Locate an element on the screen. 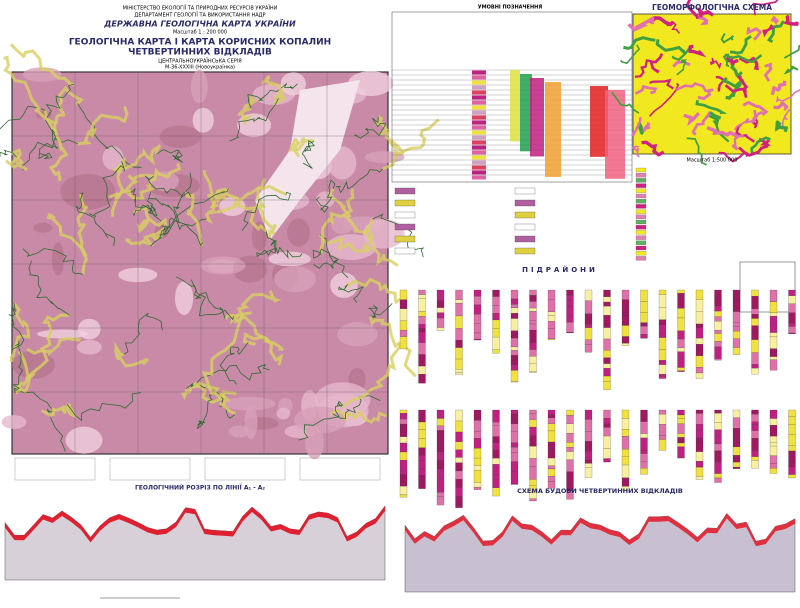  series: ЦЕНТРАЛЬНОУКРАЇНСЬКА СЕРІЯ is located at coordinates (200, 61).